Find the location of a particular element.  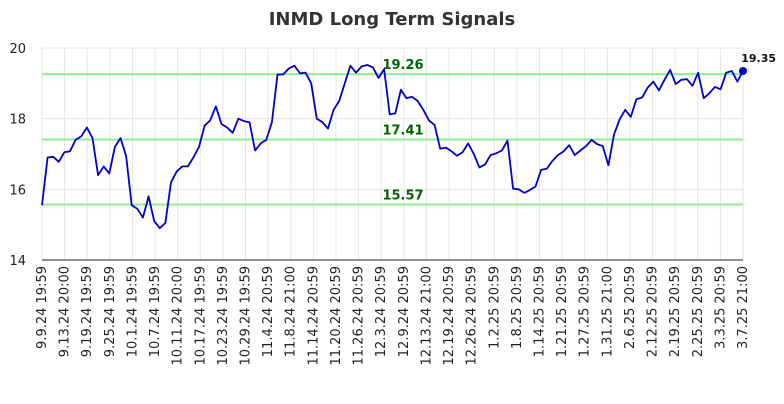

x-tick-label: 9.9.24 19:59 is located at coordinates (42, 307).